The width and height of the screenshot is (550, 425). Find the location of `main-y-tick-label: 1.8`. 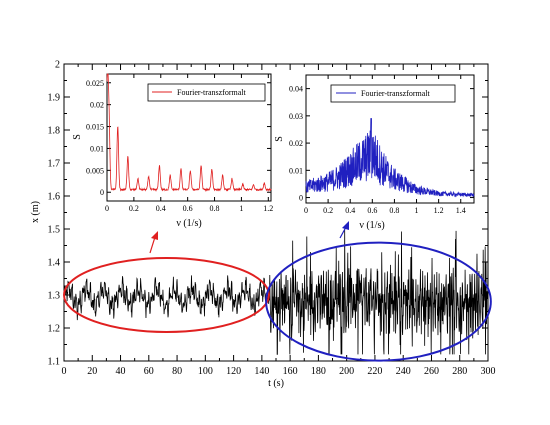

main-y-tick-label: 1.8 is located at coordinates (54, 131).